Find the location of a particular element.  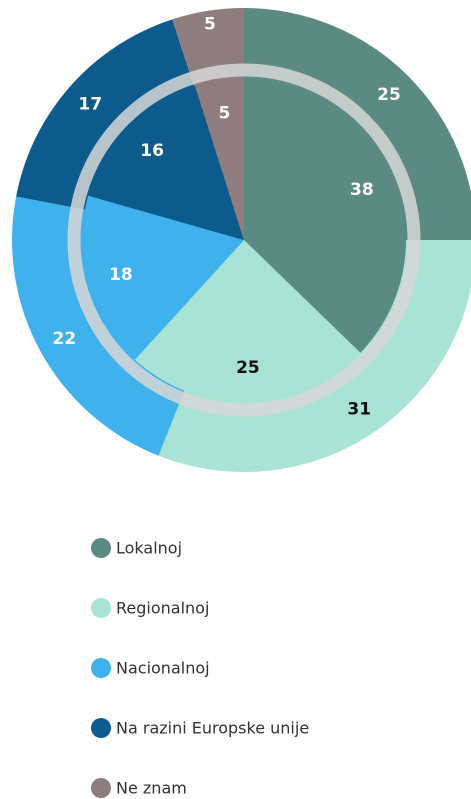

legend-label: Na razini Europske unije is located at coordinates (212, 728).